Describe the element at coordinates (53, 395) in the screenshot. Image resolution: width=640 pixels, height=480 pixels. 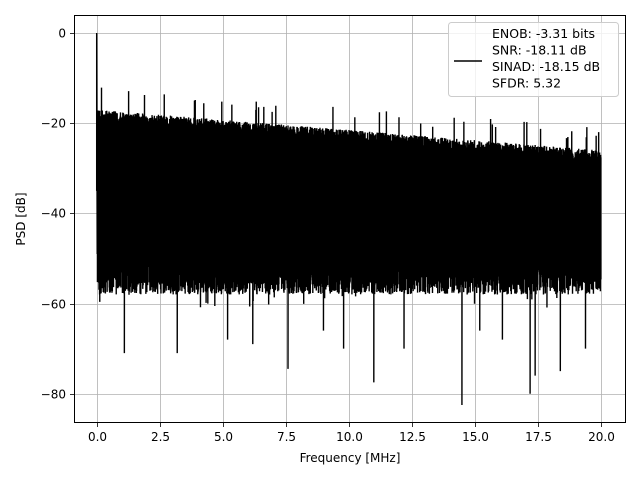
I see `y-tick-label: −80` at that location.